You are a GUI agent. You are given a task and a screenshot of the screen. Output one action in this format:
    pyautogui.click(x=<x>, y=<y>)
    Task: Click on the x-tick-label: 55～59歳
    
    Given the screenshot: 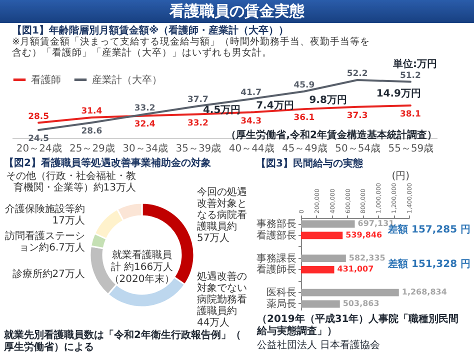 What is the action you would take?
    pyautogui.click(x=411, y=148)
    